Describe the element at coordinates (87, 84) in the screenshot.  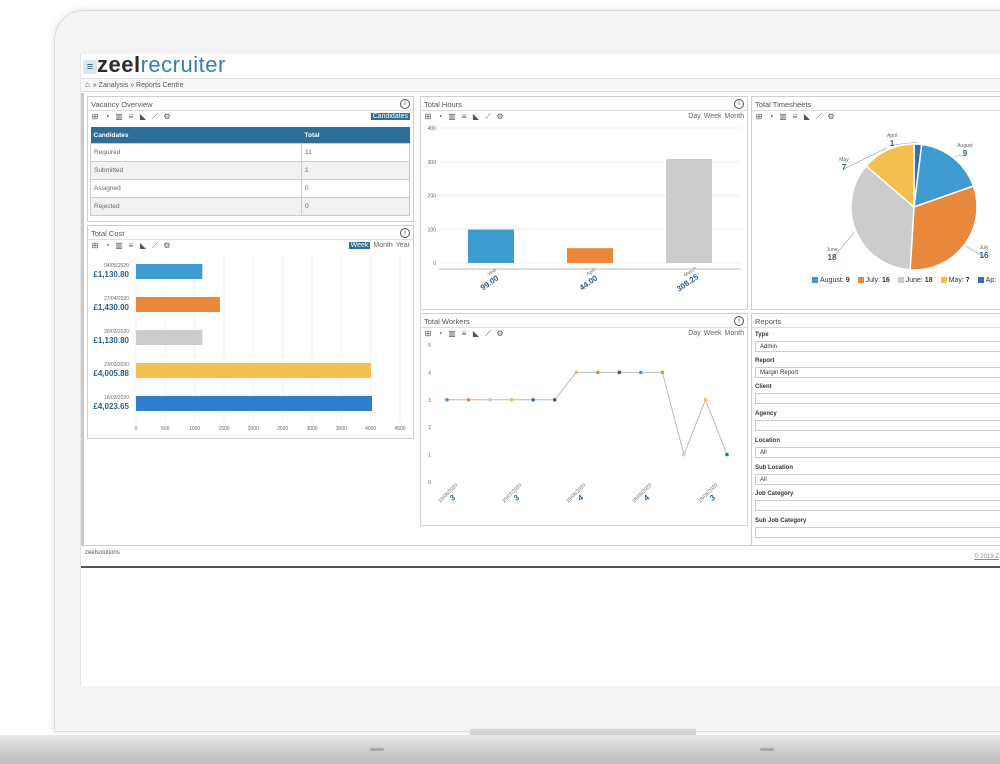
I see `home-icon: ⌂` at that location.